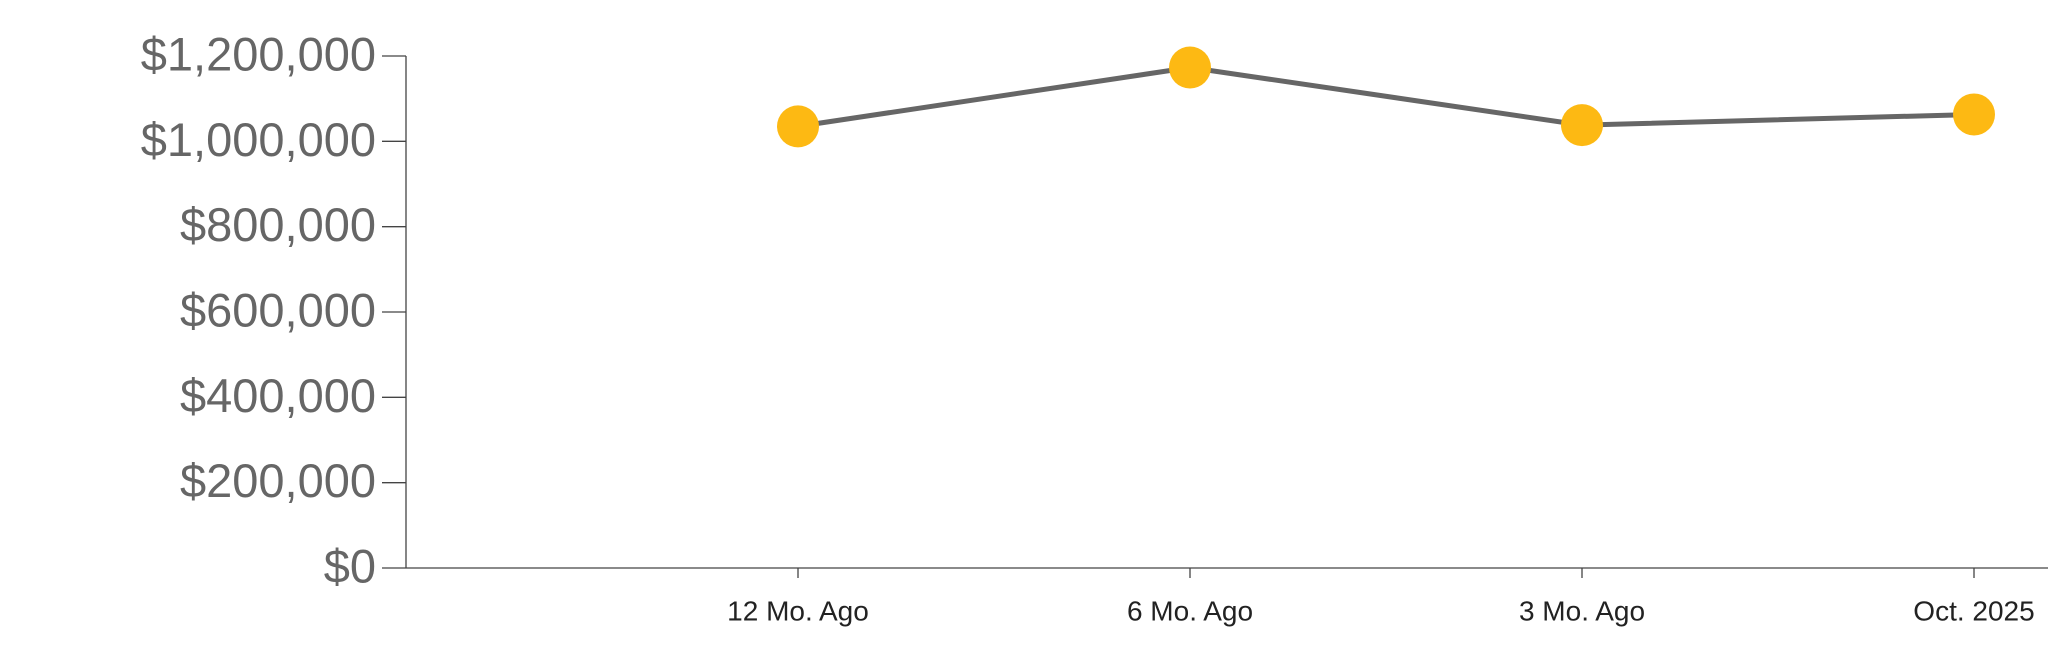 The height and width of the screenshot is (663, 2048). I want to click on y-tick-label: $0, so click(350, 565).